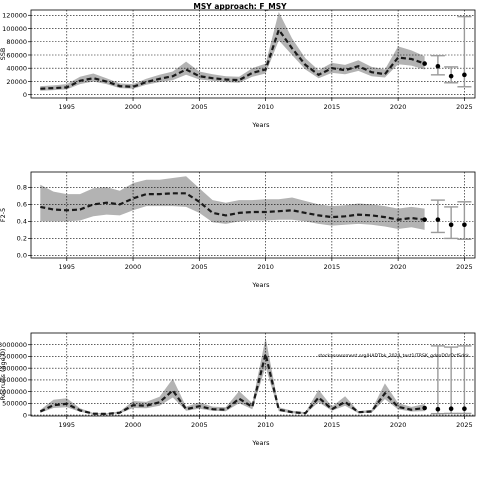 The image size is (480, 480). I want to click on y-tick-label: 1000000, so click(13, 392).